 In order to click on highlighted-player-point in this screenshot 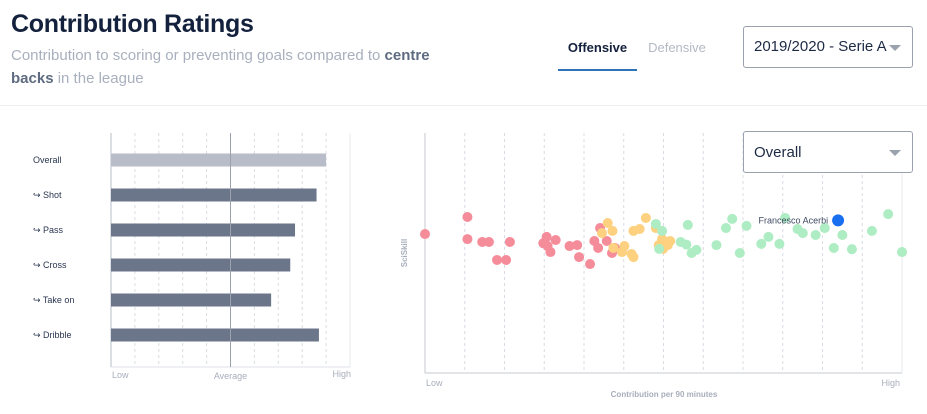, I will do `click(838, 220)`.